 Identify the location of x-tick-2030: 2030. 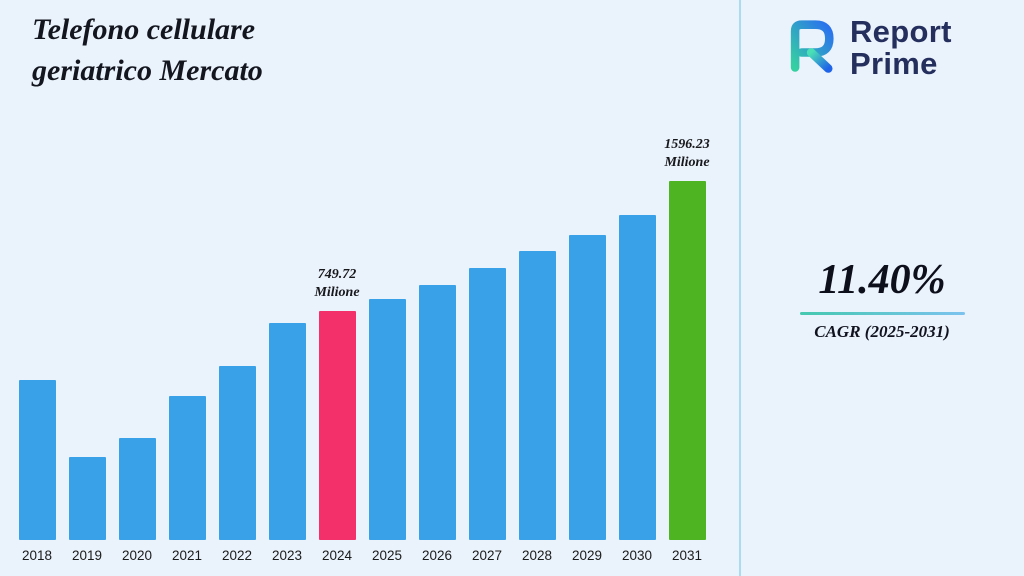
(637, 555).